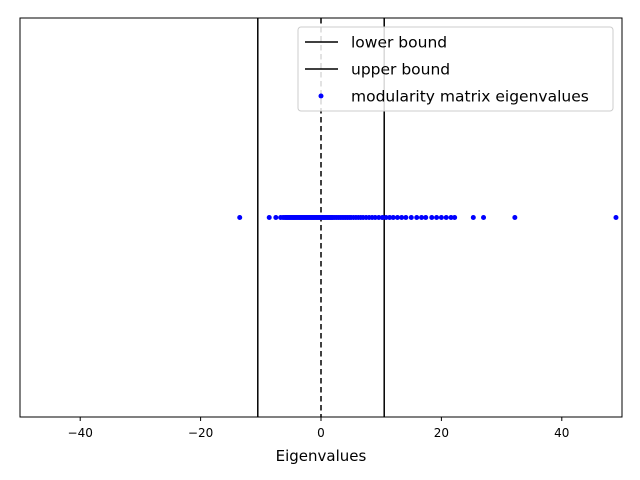  I want to click on legend-box, so click(455, 69).